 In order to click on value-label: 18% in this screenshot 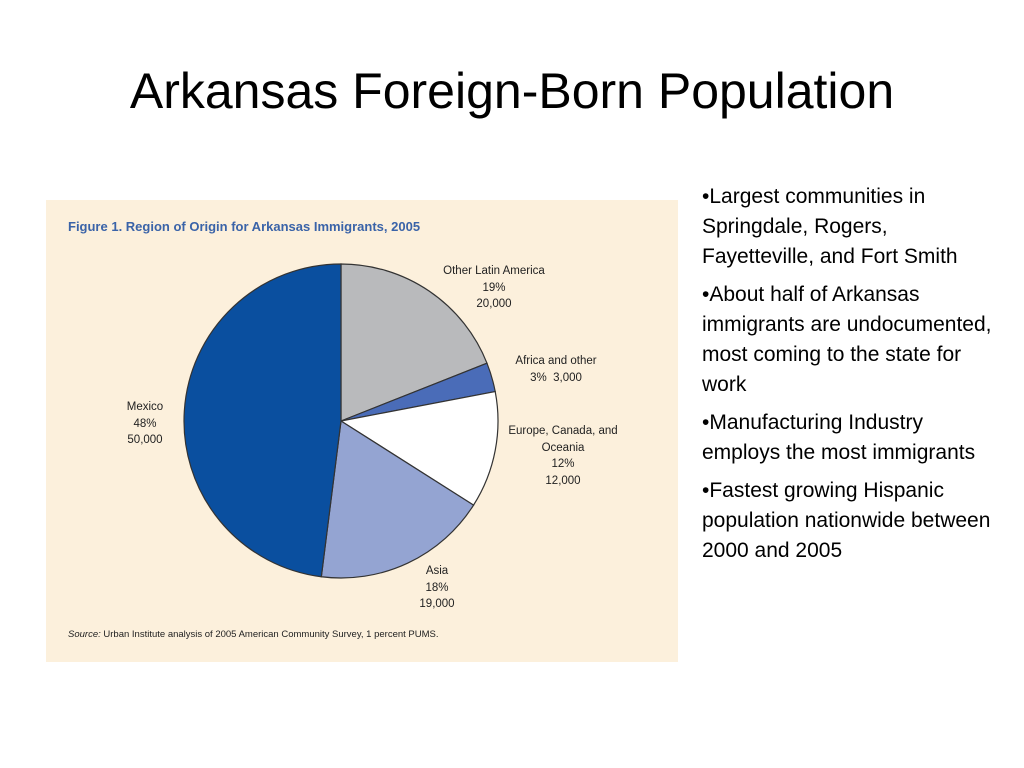, I will do `click(437, 587)`.